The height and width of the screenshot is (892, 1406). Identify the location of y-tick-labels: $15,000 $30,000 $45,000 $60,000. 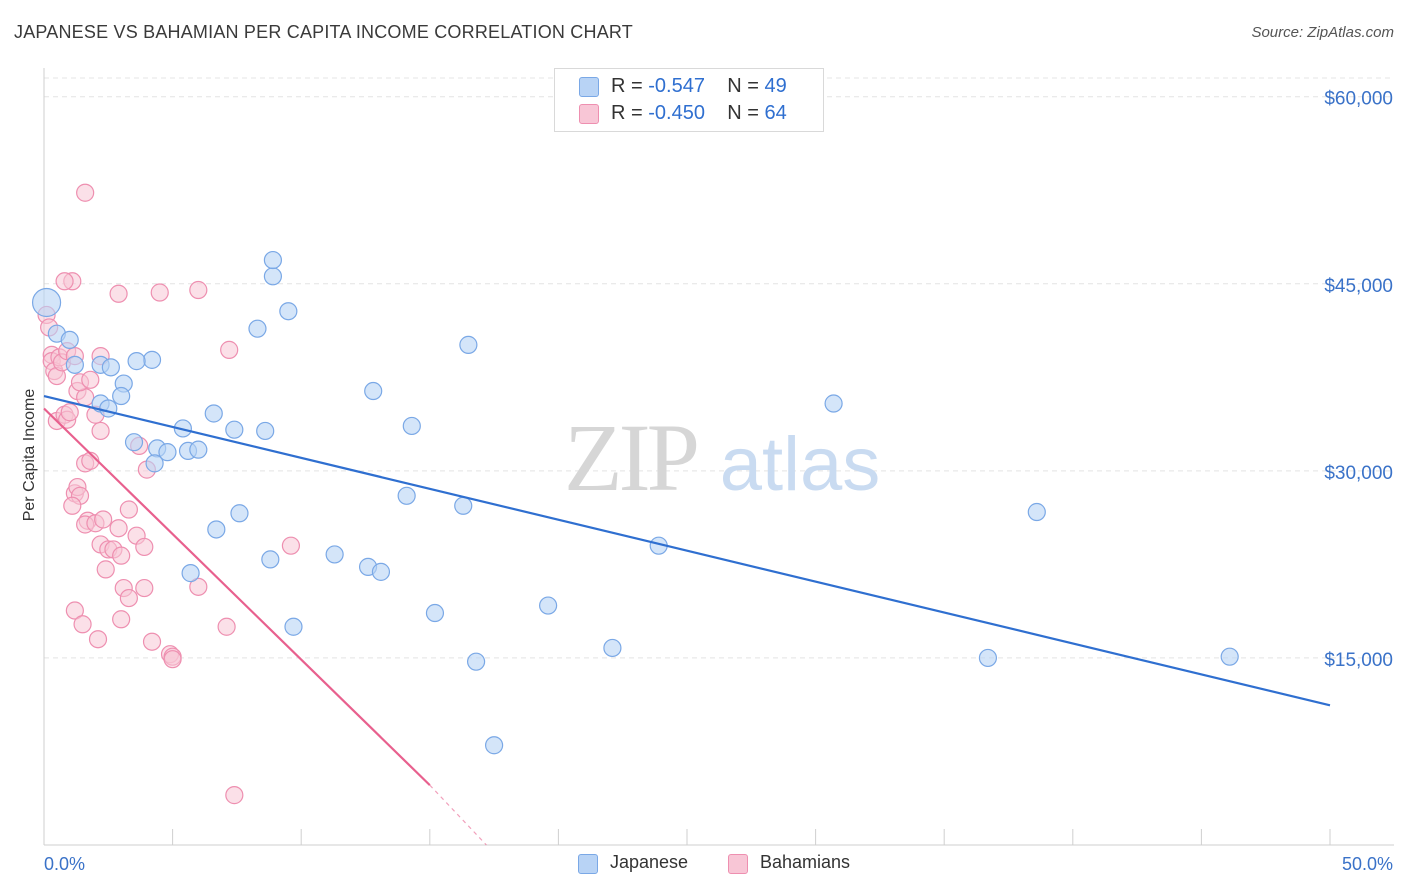
(1358, 380).